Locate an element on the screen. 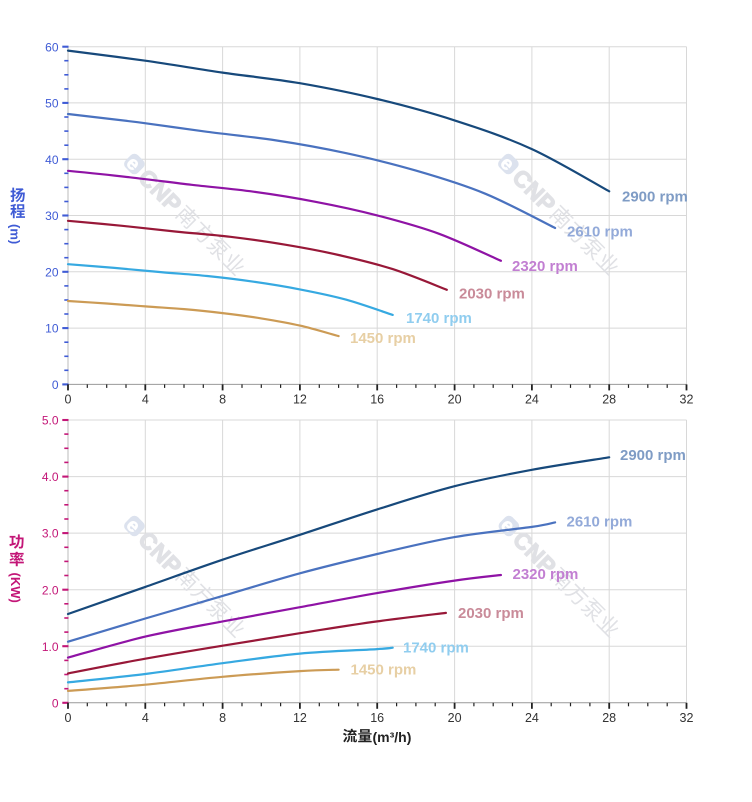 The height and width of the screenshot is (802, 752). svg-text: 5.0 is located at coordinates (50, 421).